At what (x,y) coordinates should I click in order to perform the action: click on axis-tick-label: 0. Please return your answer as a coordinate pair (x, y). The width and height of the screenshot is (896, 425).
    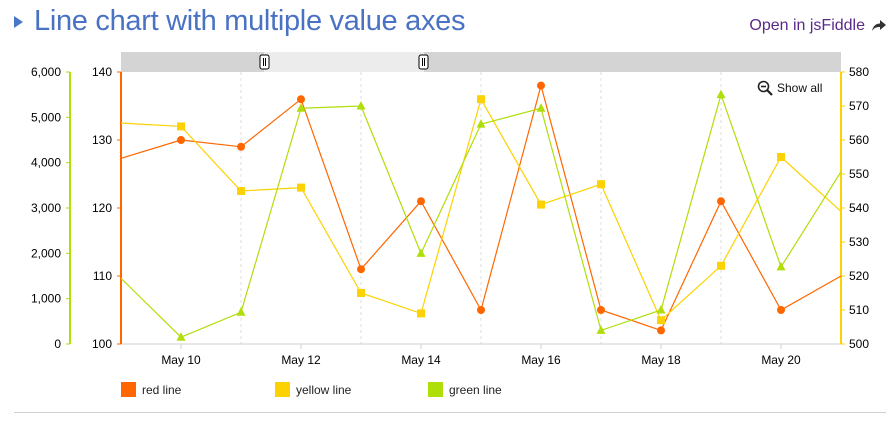
    Looking at the image, I should click on (57, 344).